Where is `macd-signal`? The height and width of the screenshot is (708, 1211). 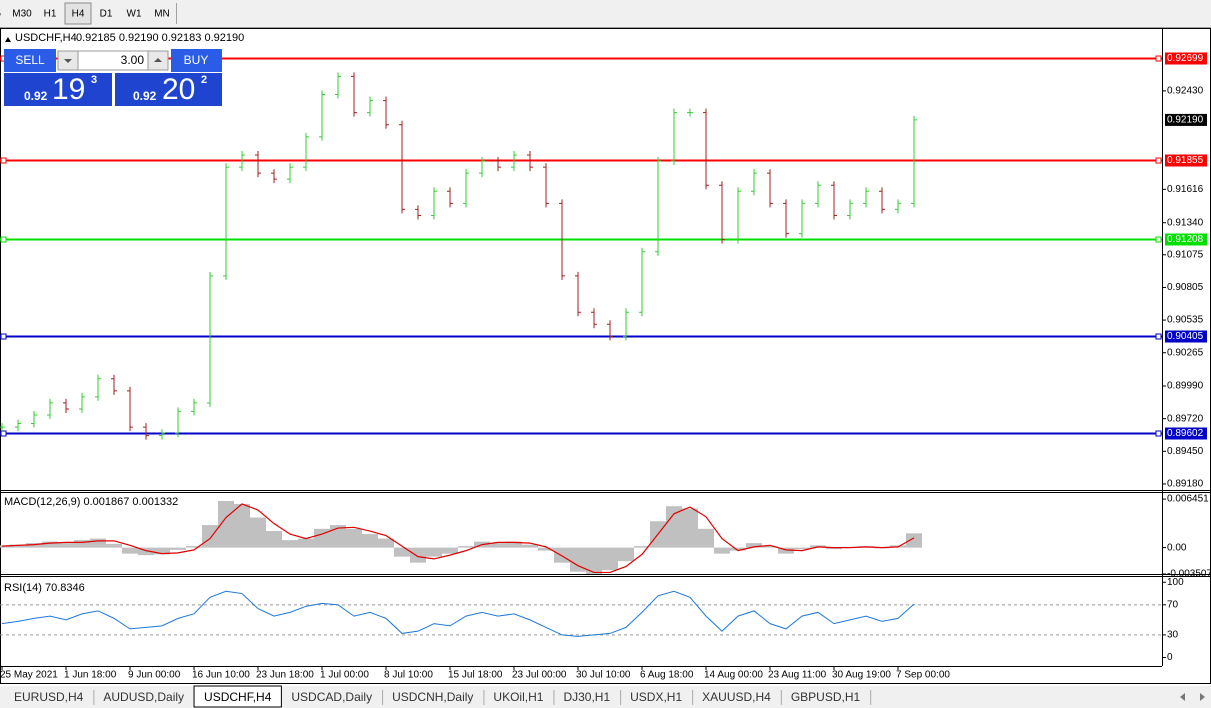 macd-signal is located at coordinates (458, 538).